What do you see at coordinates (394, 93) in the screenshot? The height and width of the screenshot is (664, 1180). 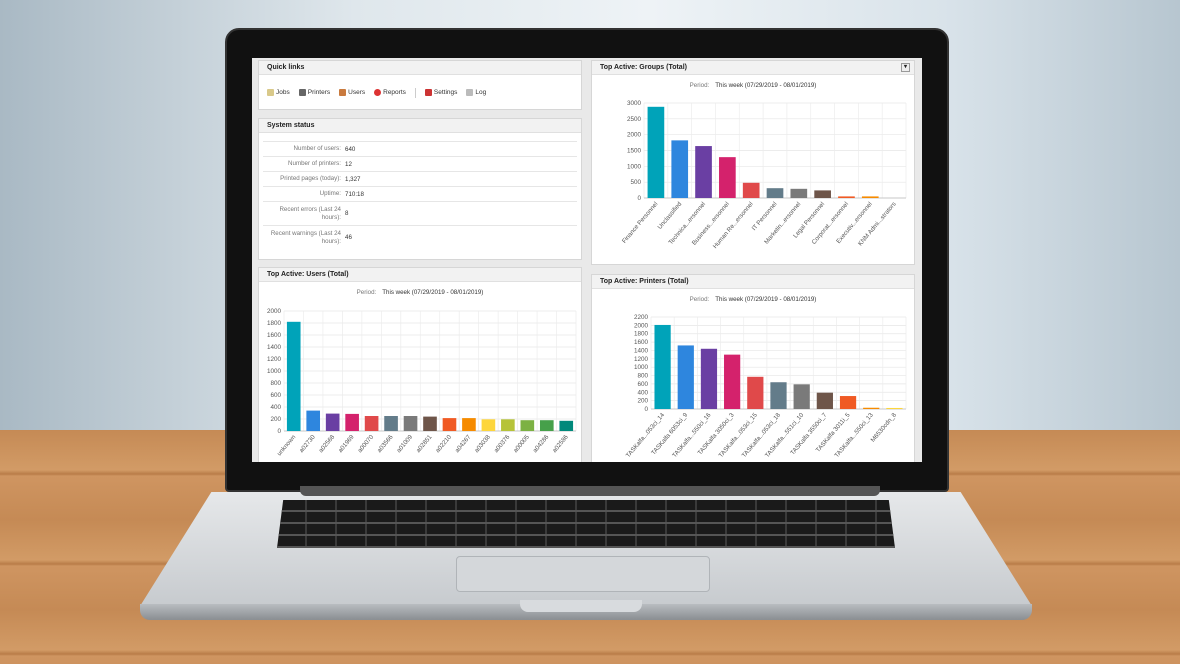 I see `quick-link-label: Reports` at bounding box center [394, 93].